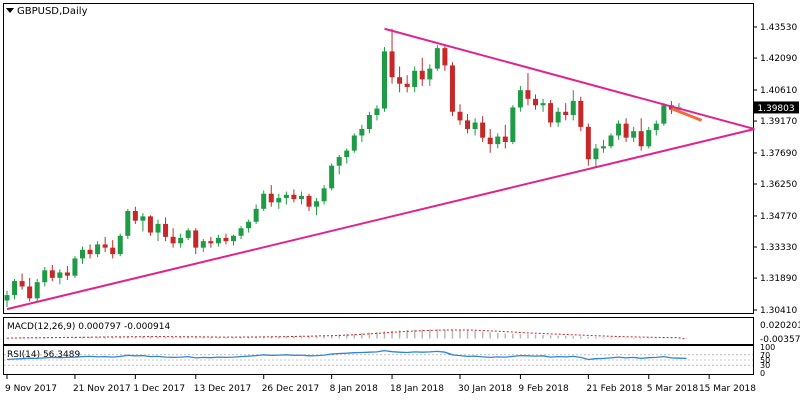 The image size is (800, 400). I want to click on macd-pane-frame, so click(378, 331).